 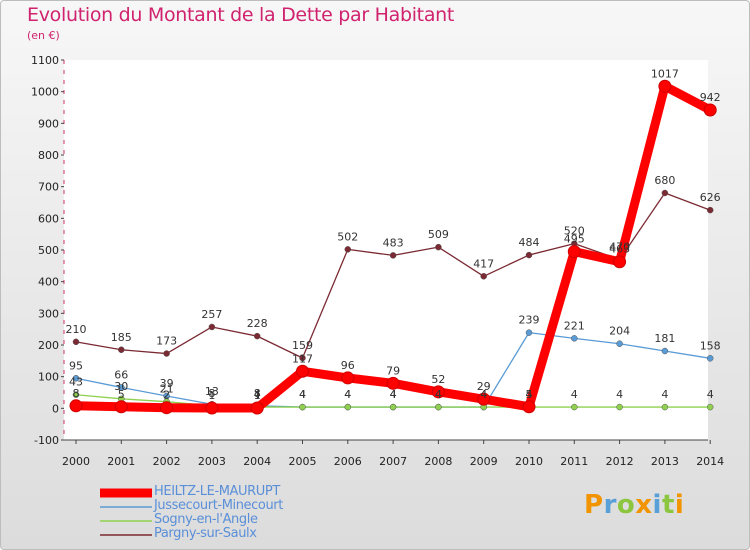 What do you see at coordinates (574, 461) in the screenshot?
I see `x-tick-label: 2011` at bounding box center [574, 461].